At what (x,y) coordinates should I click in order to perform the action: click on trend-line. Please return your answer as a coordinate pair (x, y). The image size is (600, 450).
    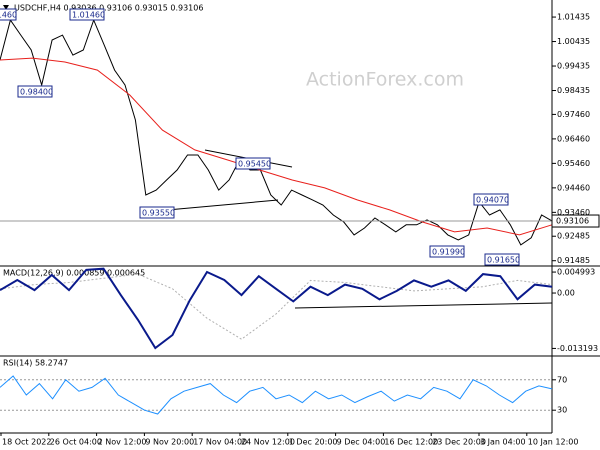
    Looking at the image, I should click on (423, 305).